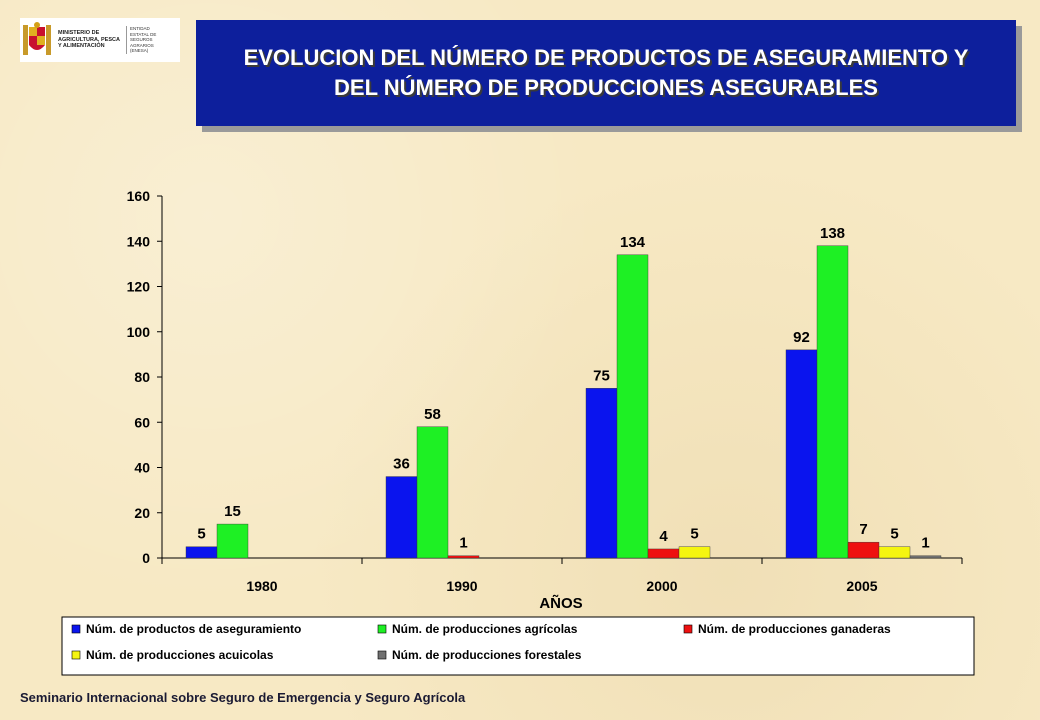 The height and width of the screenshot is (720, 1040). What do you see at coordinates (461, 586) in the screenshot?
I see `x-tick-label: 1990` at bounding box center [461, 586].